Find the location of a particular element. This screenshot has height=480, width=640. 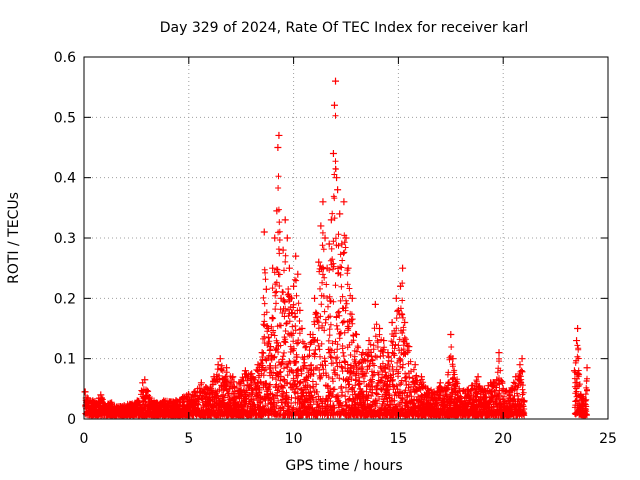

y-tick-label: 0.5 is located at coordinates (65, 118).